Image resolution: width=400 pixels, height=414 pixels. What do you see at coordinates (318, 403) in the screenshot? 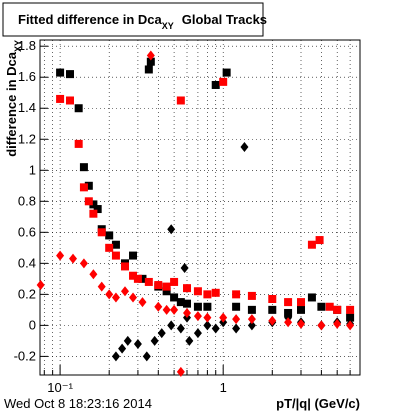
I see `x-axis-label: pT/|q| (GeV/c)` at bounding box center [318, 403].